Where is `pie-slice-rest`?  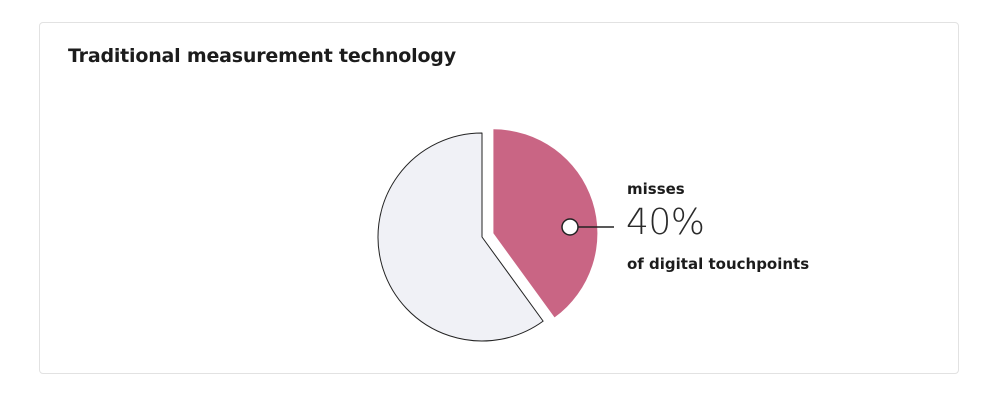 pie-slice-rest is located at coordinates (460, 237).